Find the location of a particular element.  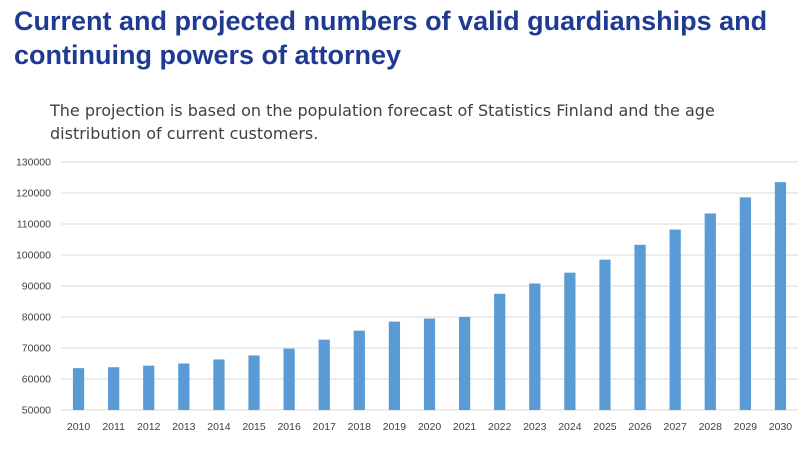

x-tick-label: 2021 is located at coordinates (465, 427).